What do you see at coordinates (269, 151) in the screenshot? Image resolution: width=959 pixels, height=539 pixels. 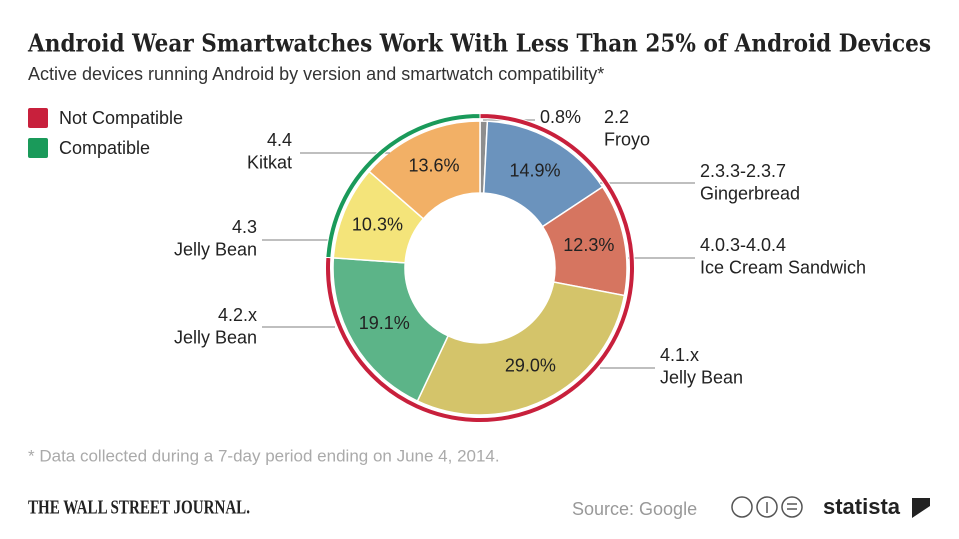 I see `slice-label: 4.4 Kitkat` at bounding box center [269, 151].